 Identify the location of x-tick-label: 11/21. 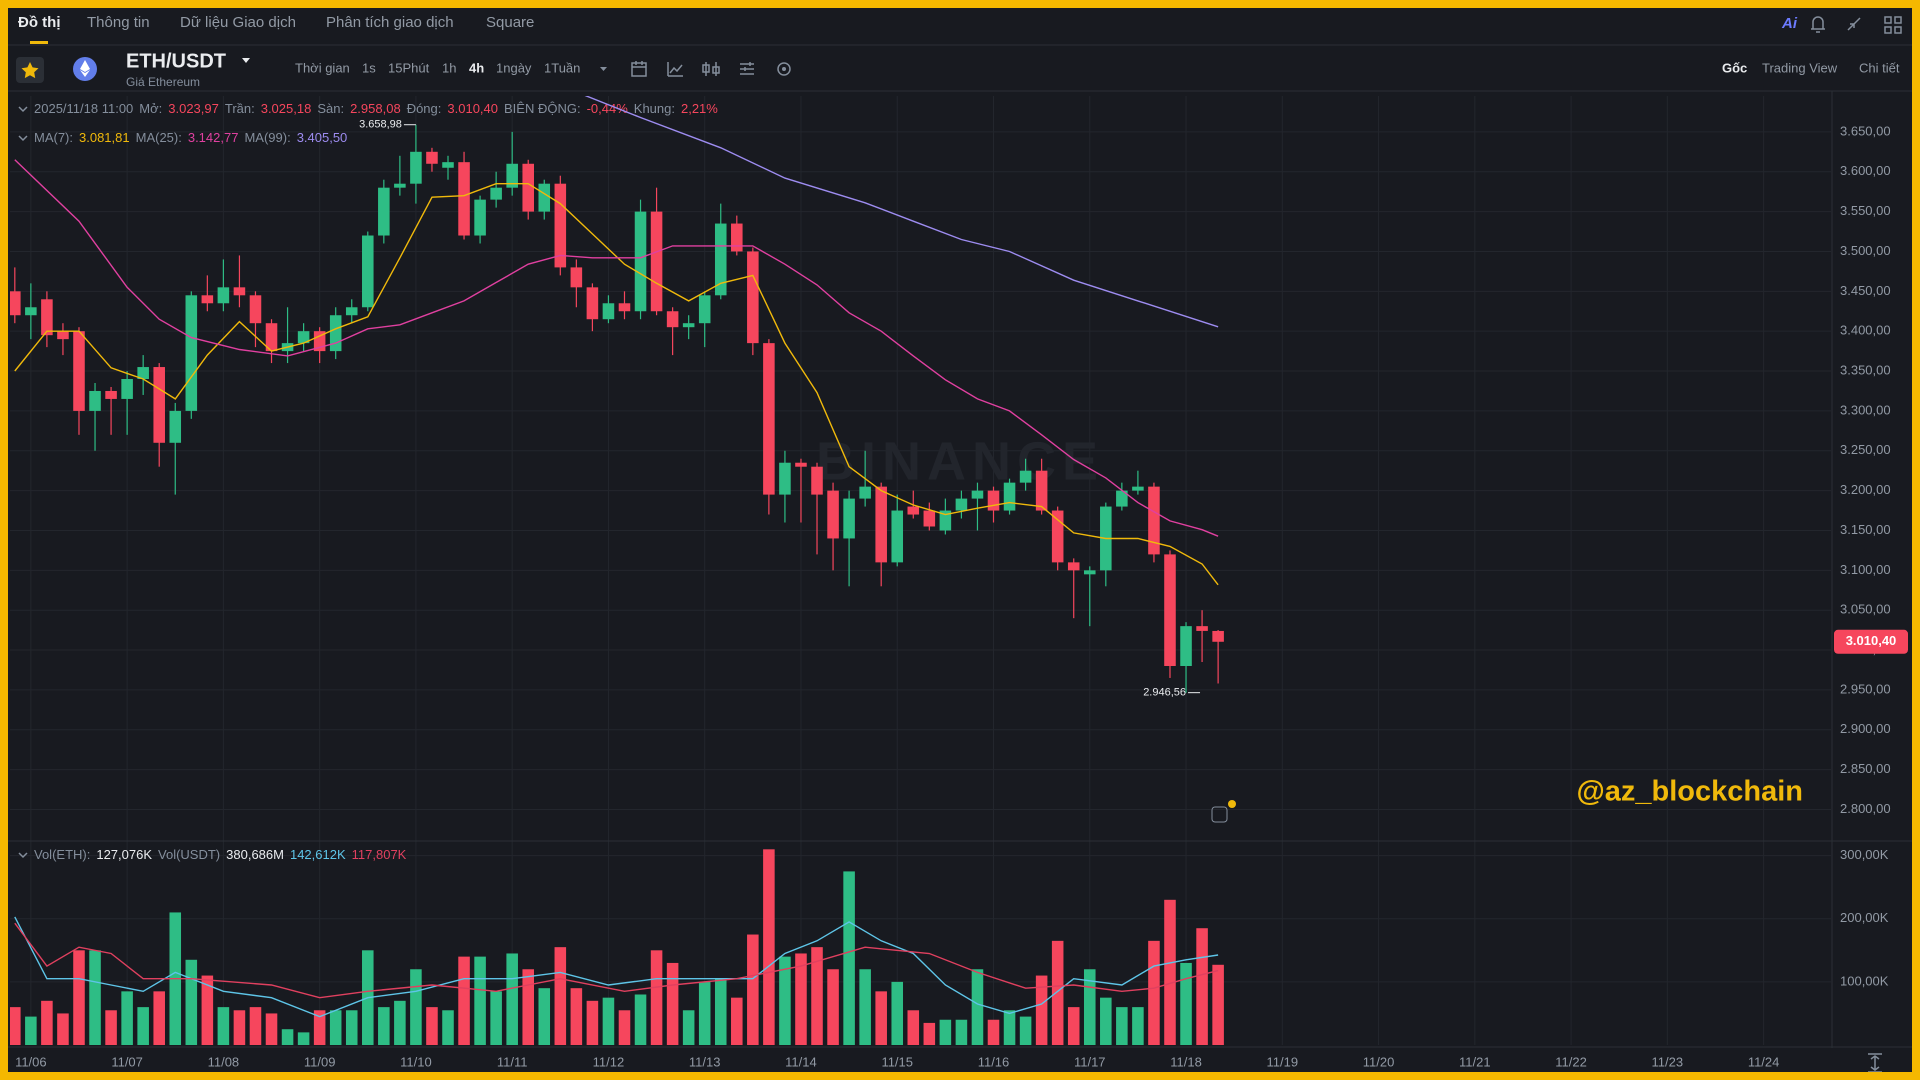
(1475, 1061).